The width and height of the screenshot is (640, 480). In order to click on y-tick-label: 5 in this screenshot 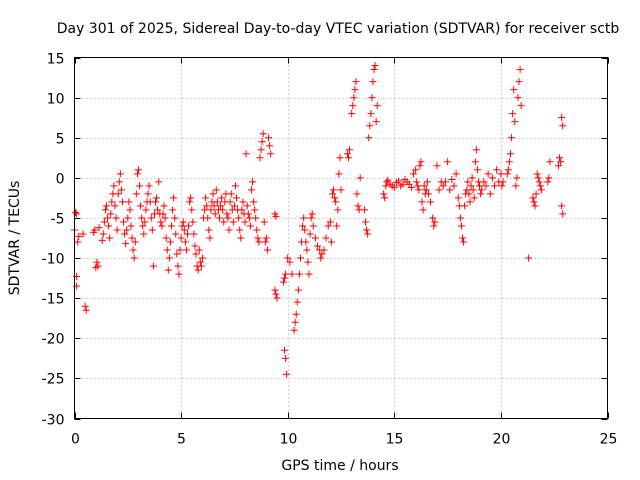, I will do `click(60, 140)`.